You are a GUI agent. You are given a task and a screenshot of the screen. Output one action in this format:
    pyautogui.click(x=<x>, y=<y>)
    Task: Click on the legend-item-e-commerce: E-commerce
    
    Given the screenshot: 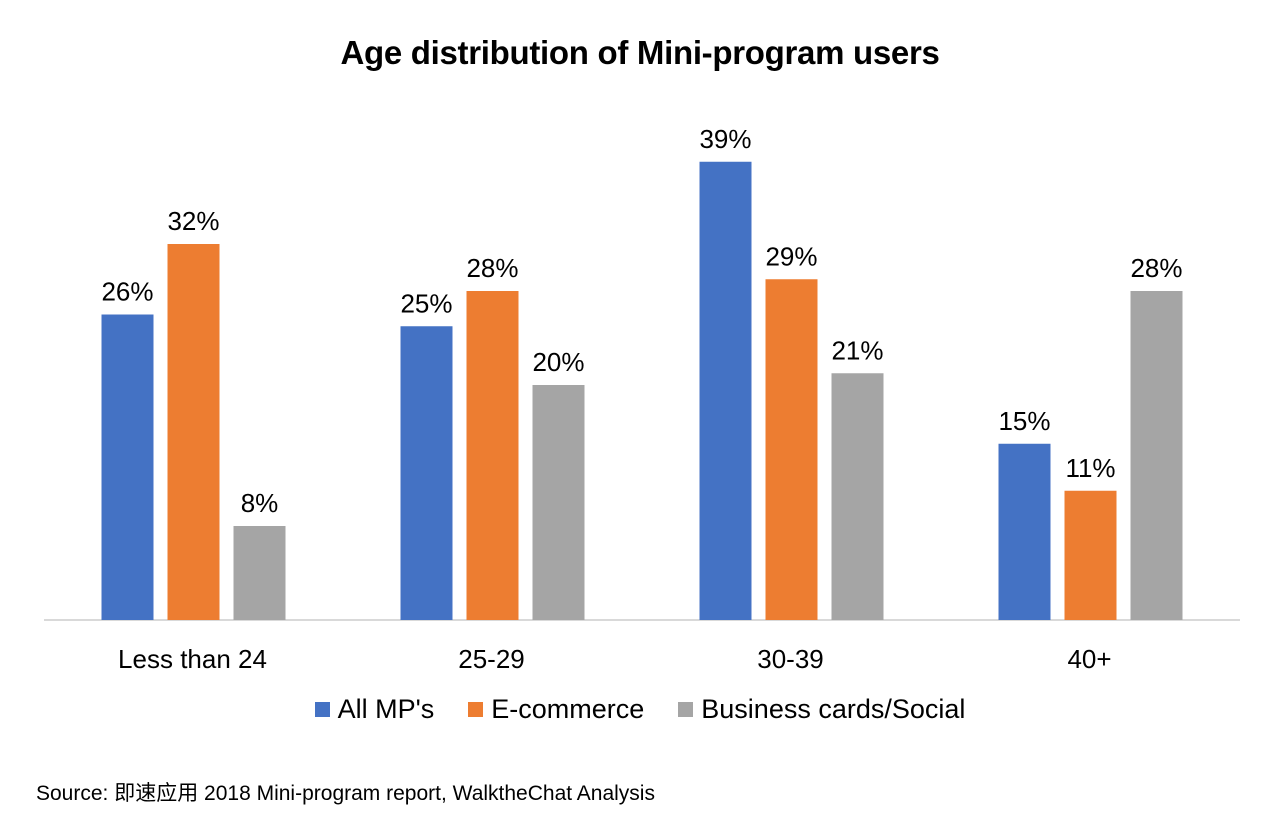 What is the action you would take?
    pyautogui.click(x=556, y=709)
    